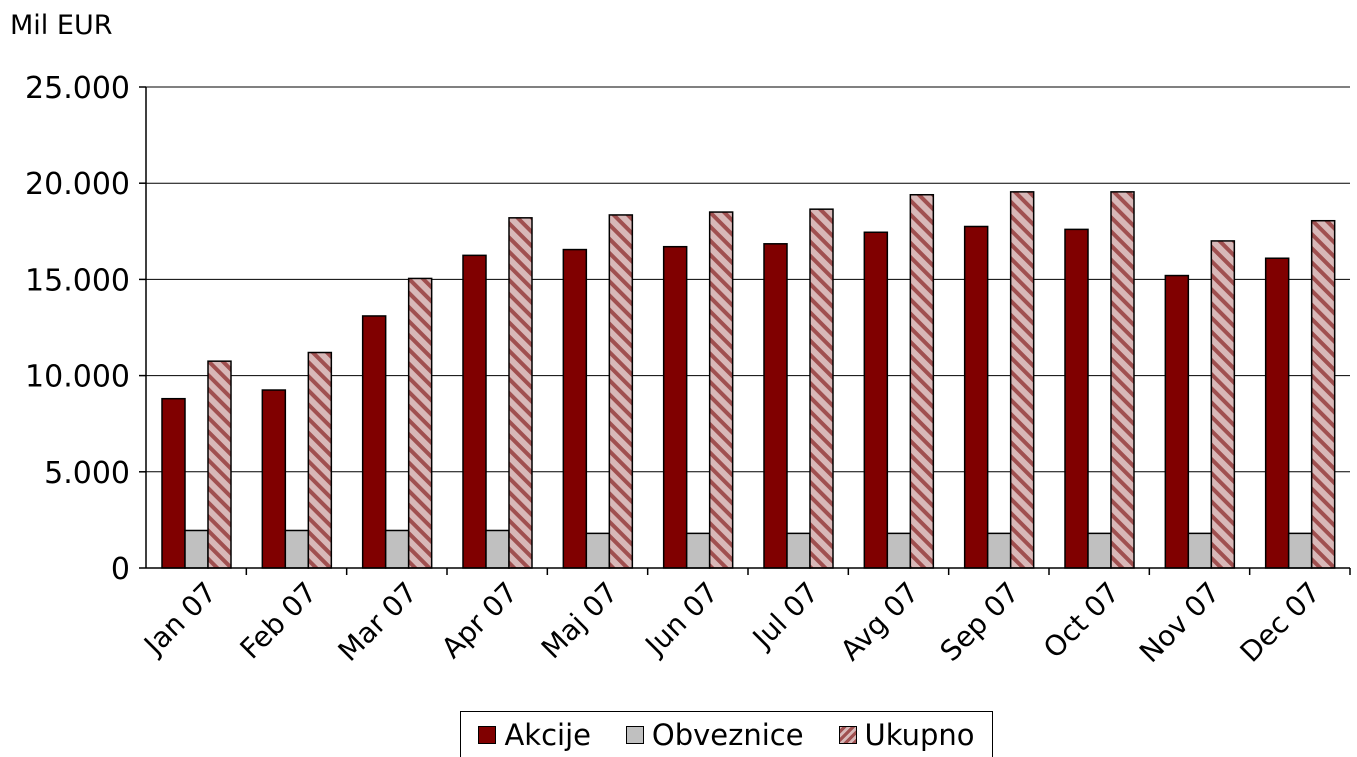  Describe the element at coordinates (879, 621) in the screenshot. I see `x-tick-label: Avg 07` at that location.